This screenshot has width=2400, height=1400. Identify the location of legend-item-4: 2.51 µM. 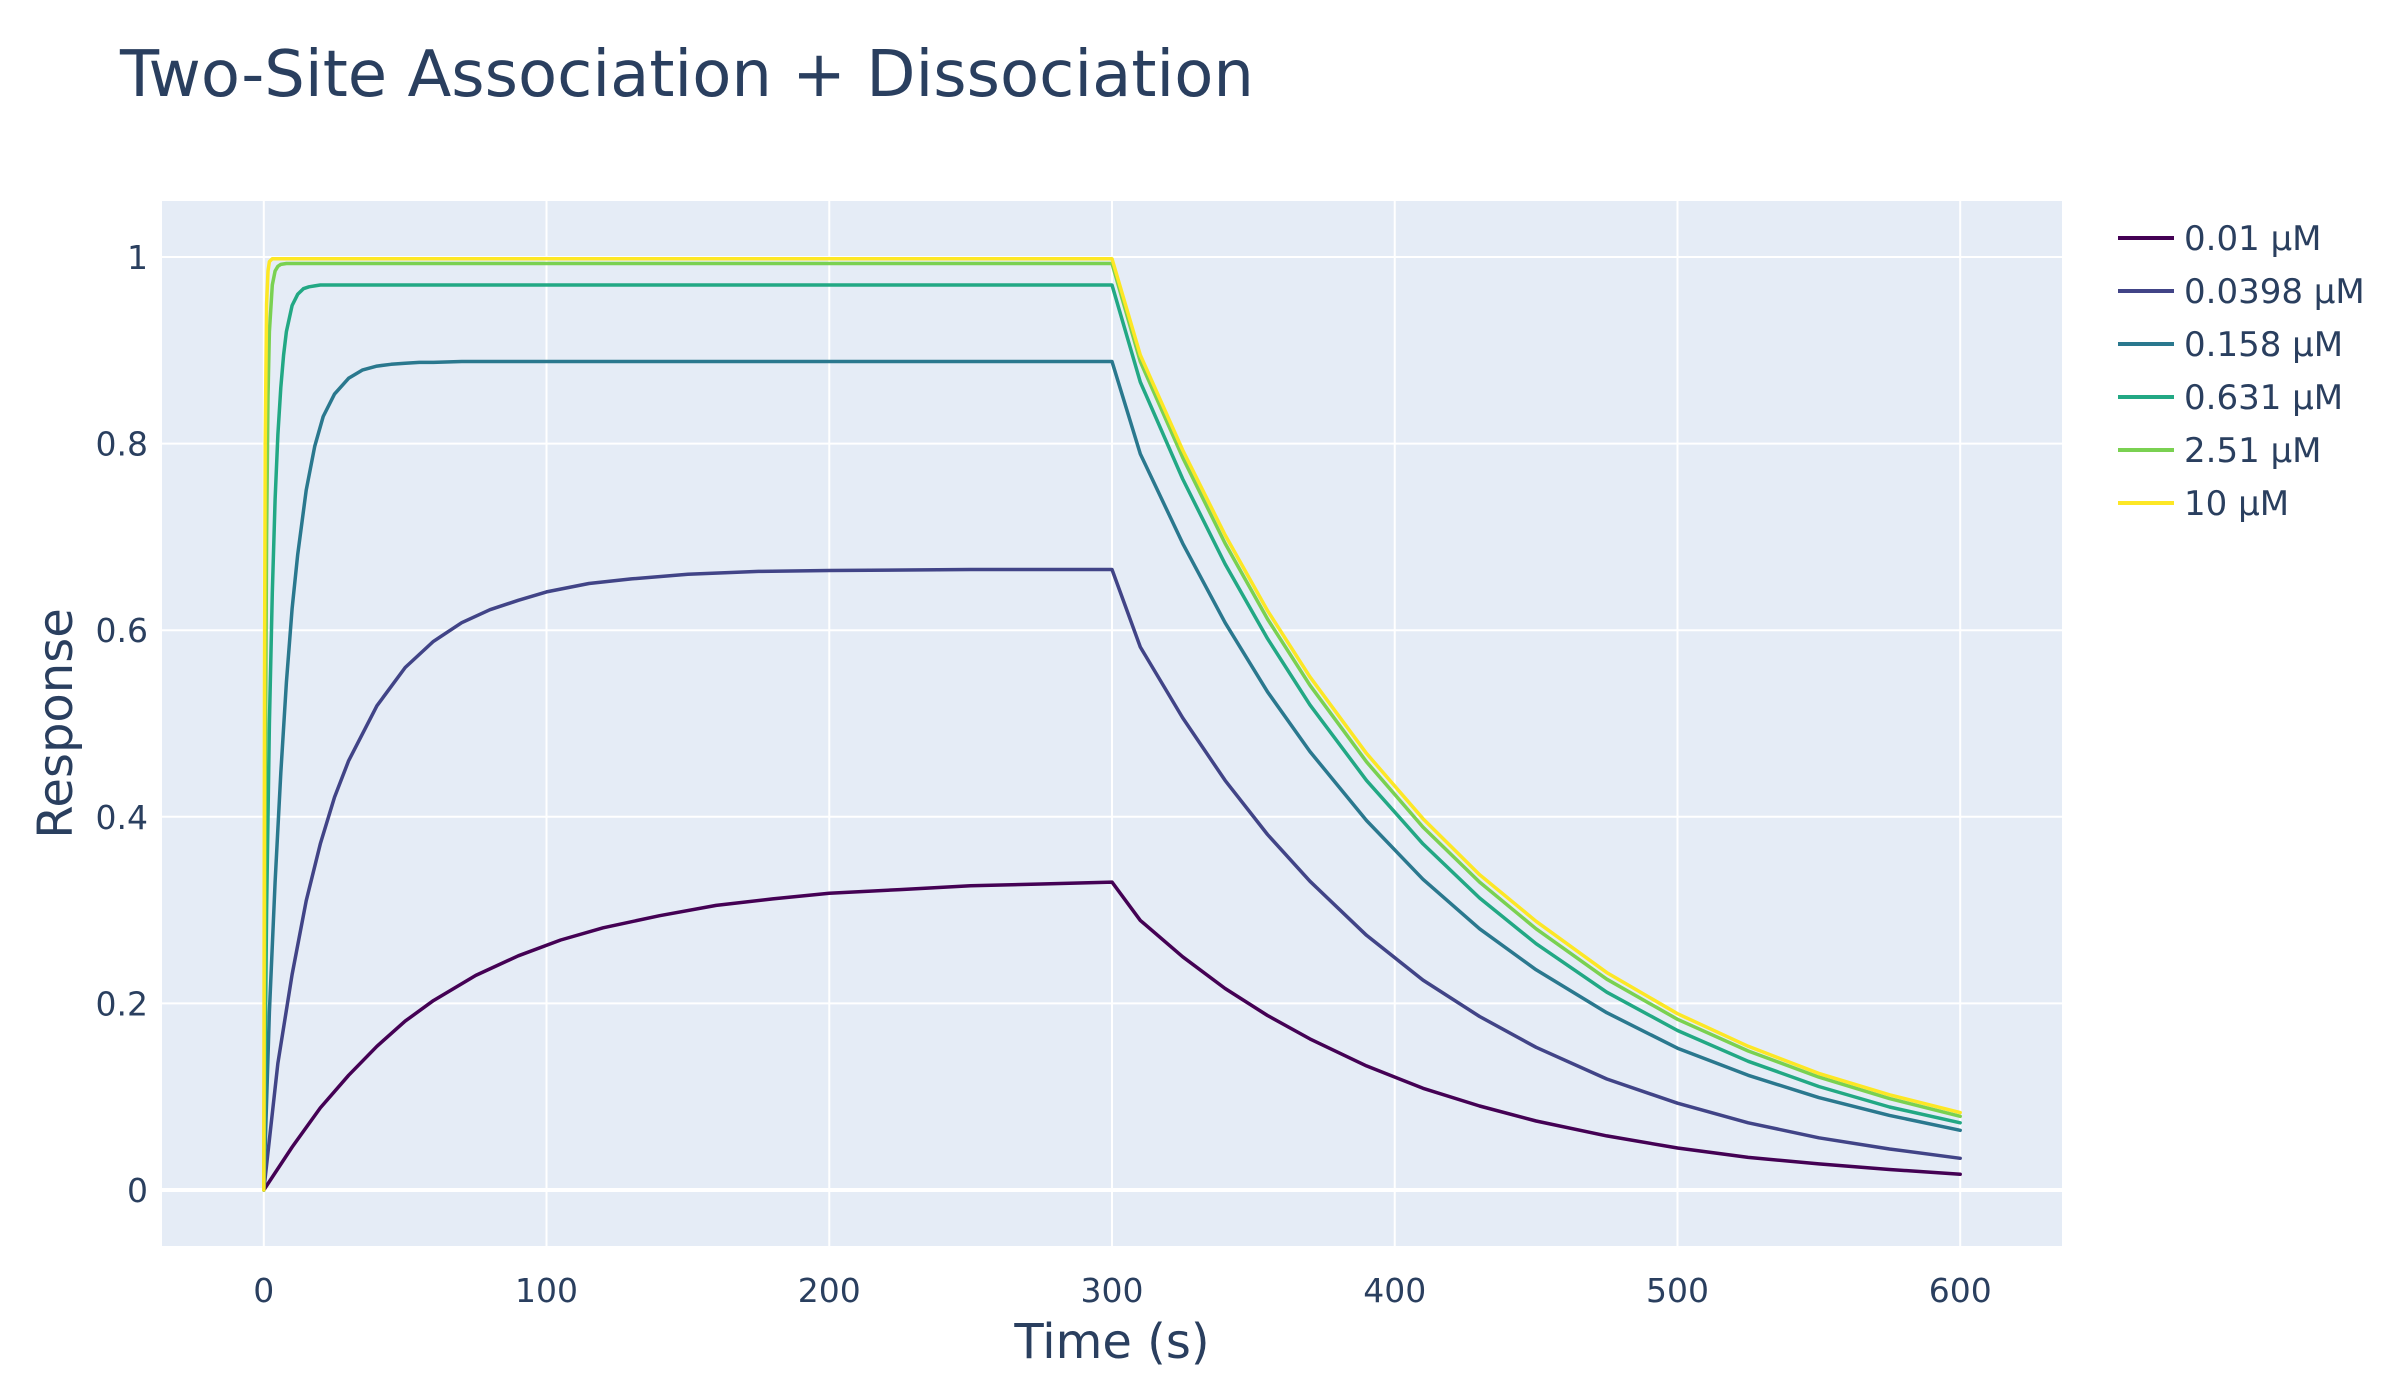
(2219, 451).